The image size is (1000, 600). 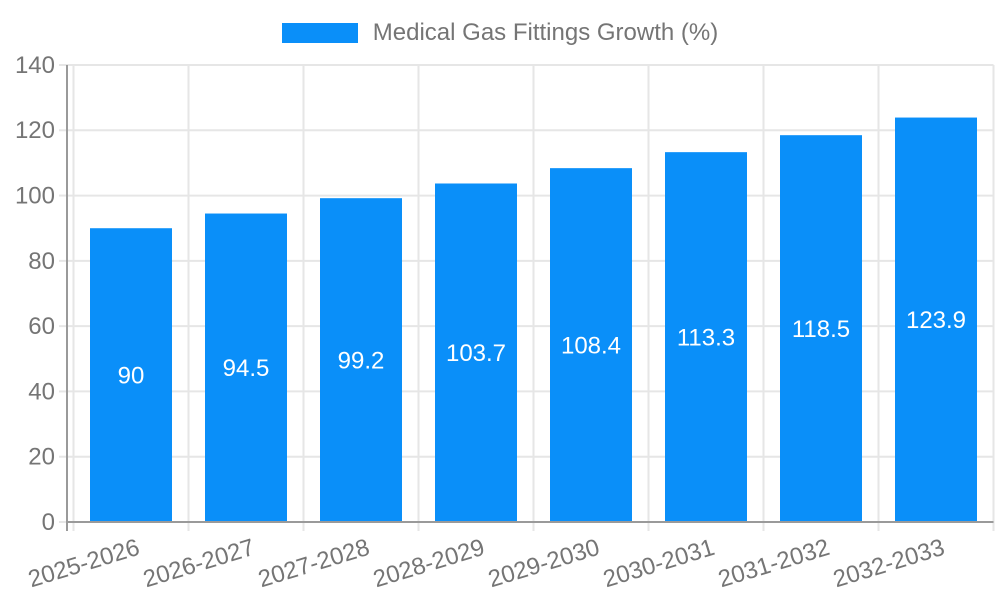 I want to click on y-tick-label: 20, so click(x=41, y=457).